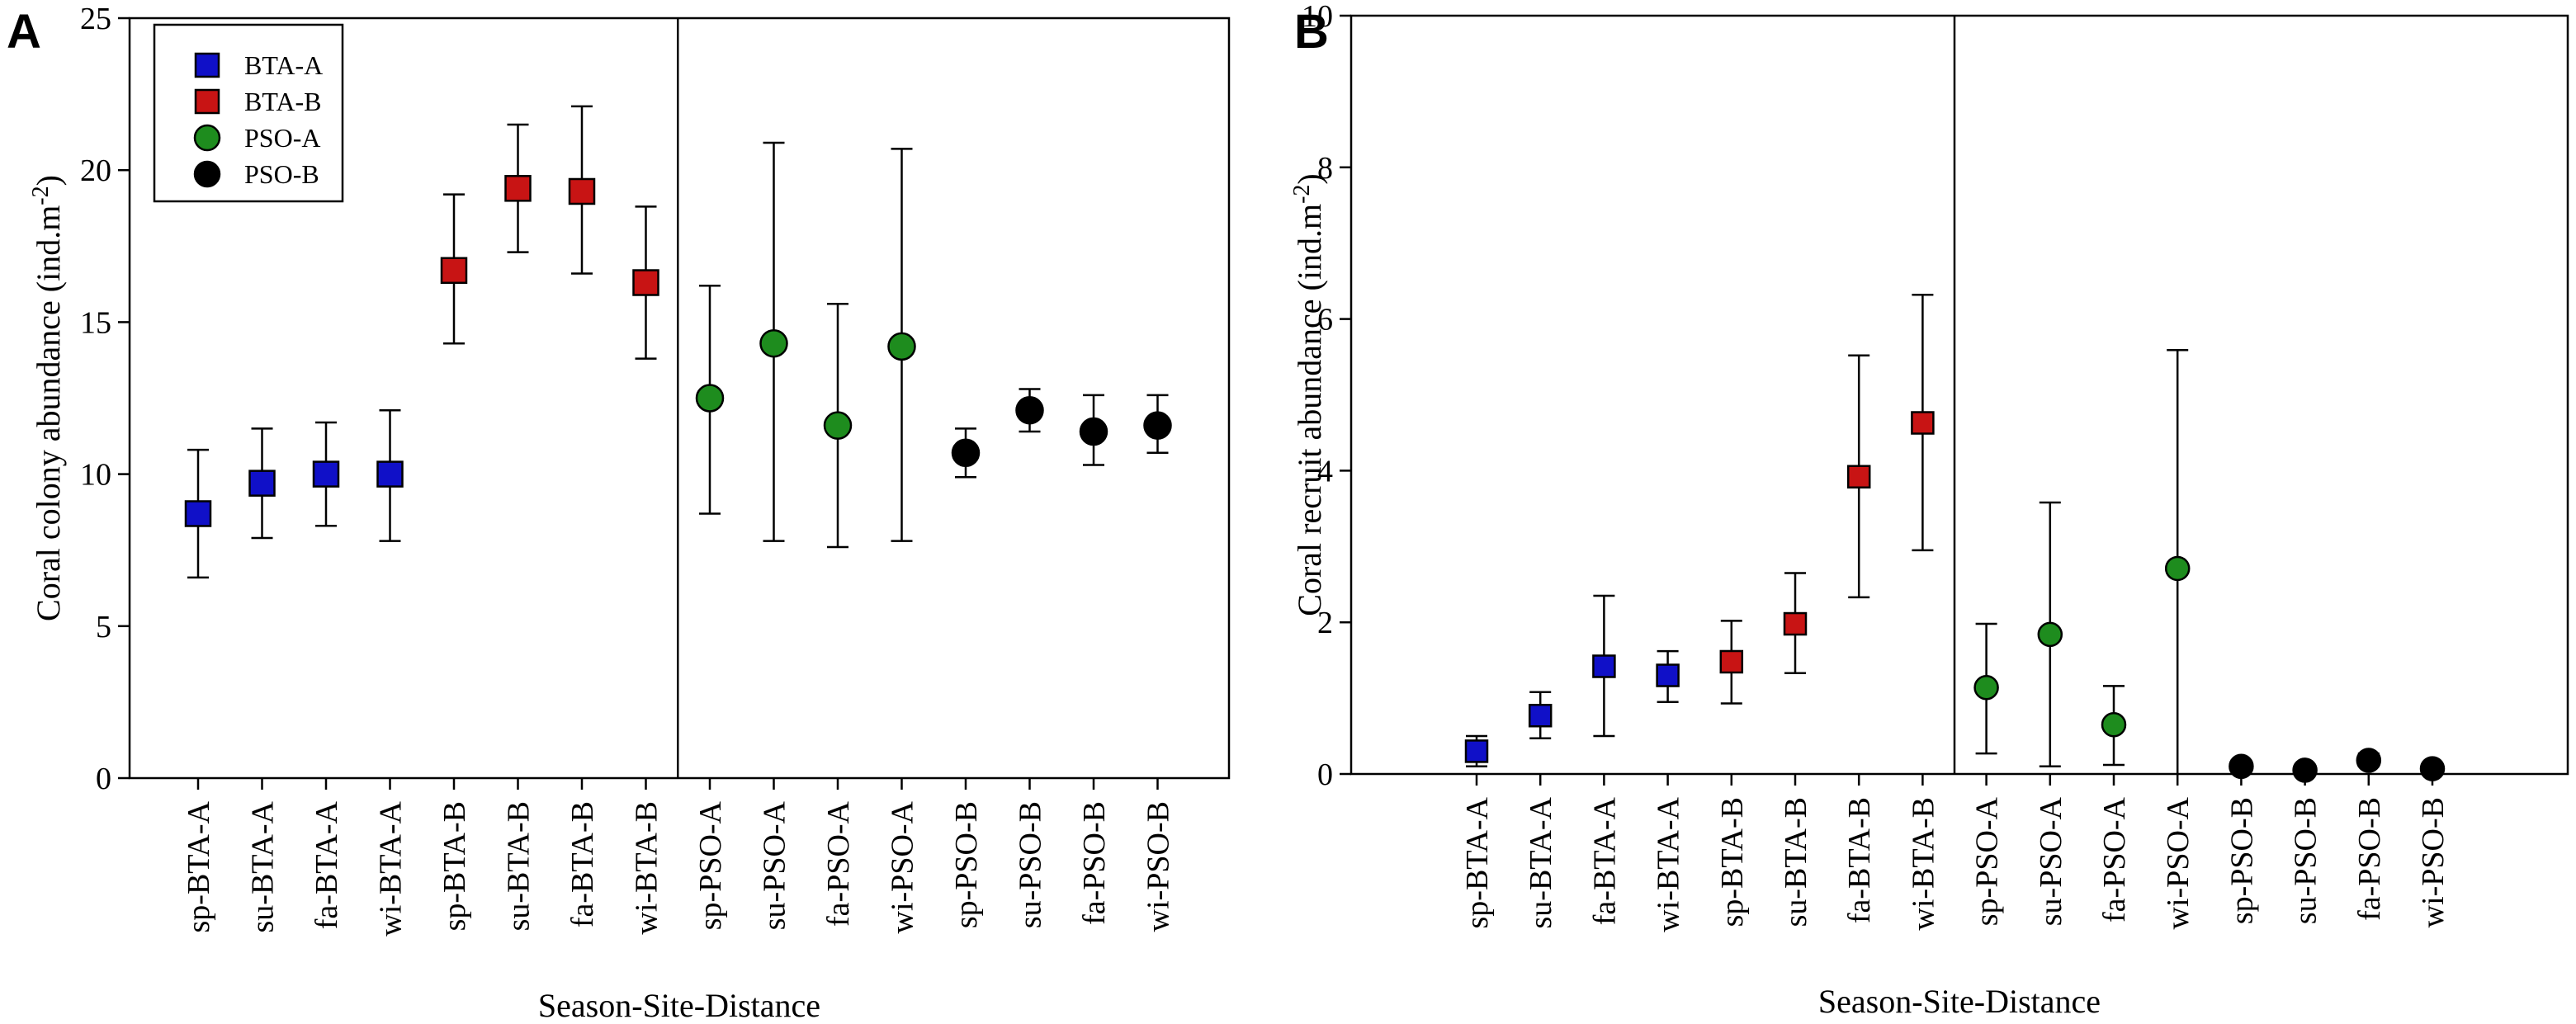 The height and width of the screenshot is (1024, 2576). What do you see at coordinates (1309, 410) in the screenshot?
I see `y-axis-label-main: Coral recruit abundance (ind.m` at bounding box center [1309, 410].